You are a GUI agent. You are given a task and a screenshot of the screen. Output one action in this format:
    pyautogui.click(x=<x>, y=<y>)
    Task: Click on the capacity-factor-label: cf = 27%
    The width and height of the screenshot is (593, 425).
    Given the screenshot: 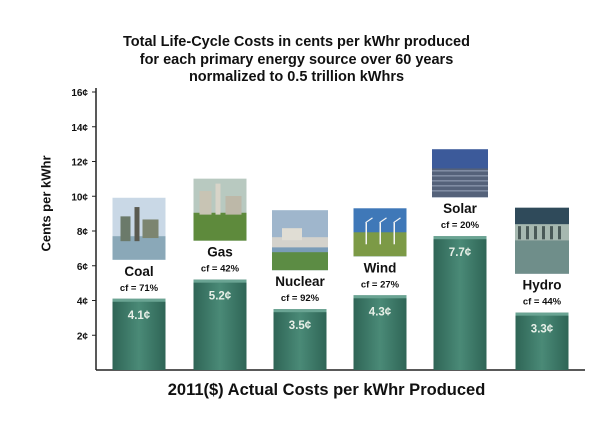 What is the action you would take?
    pyautogui.click(x=380, y=284)
    